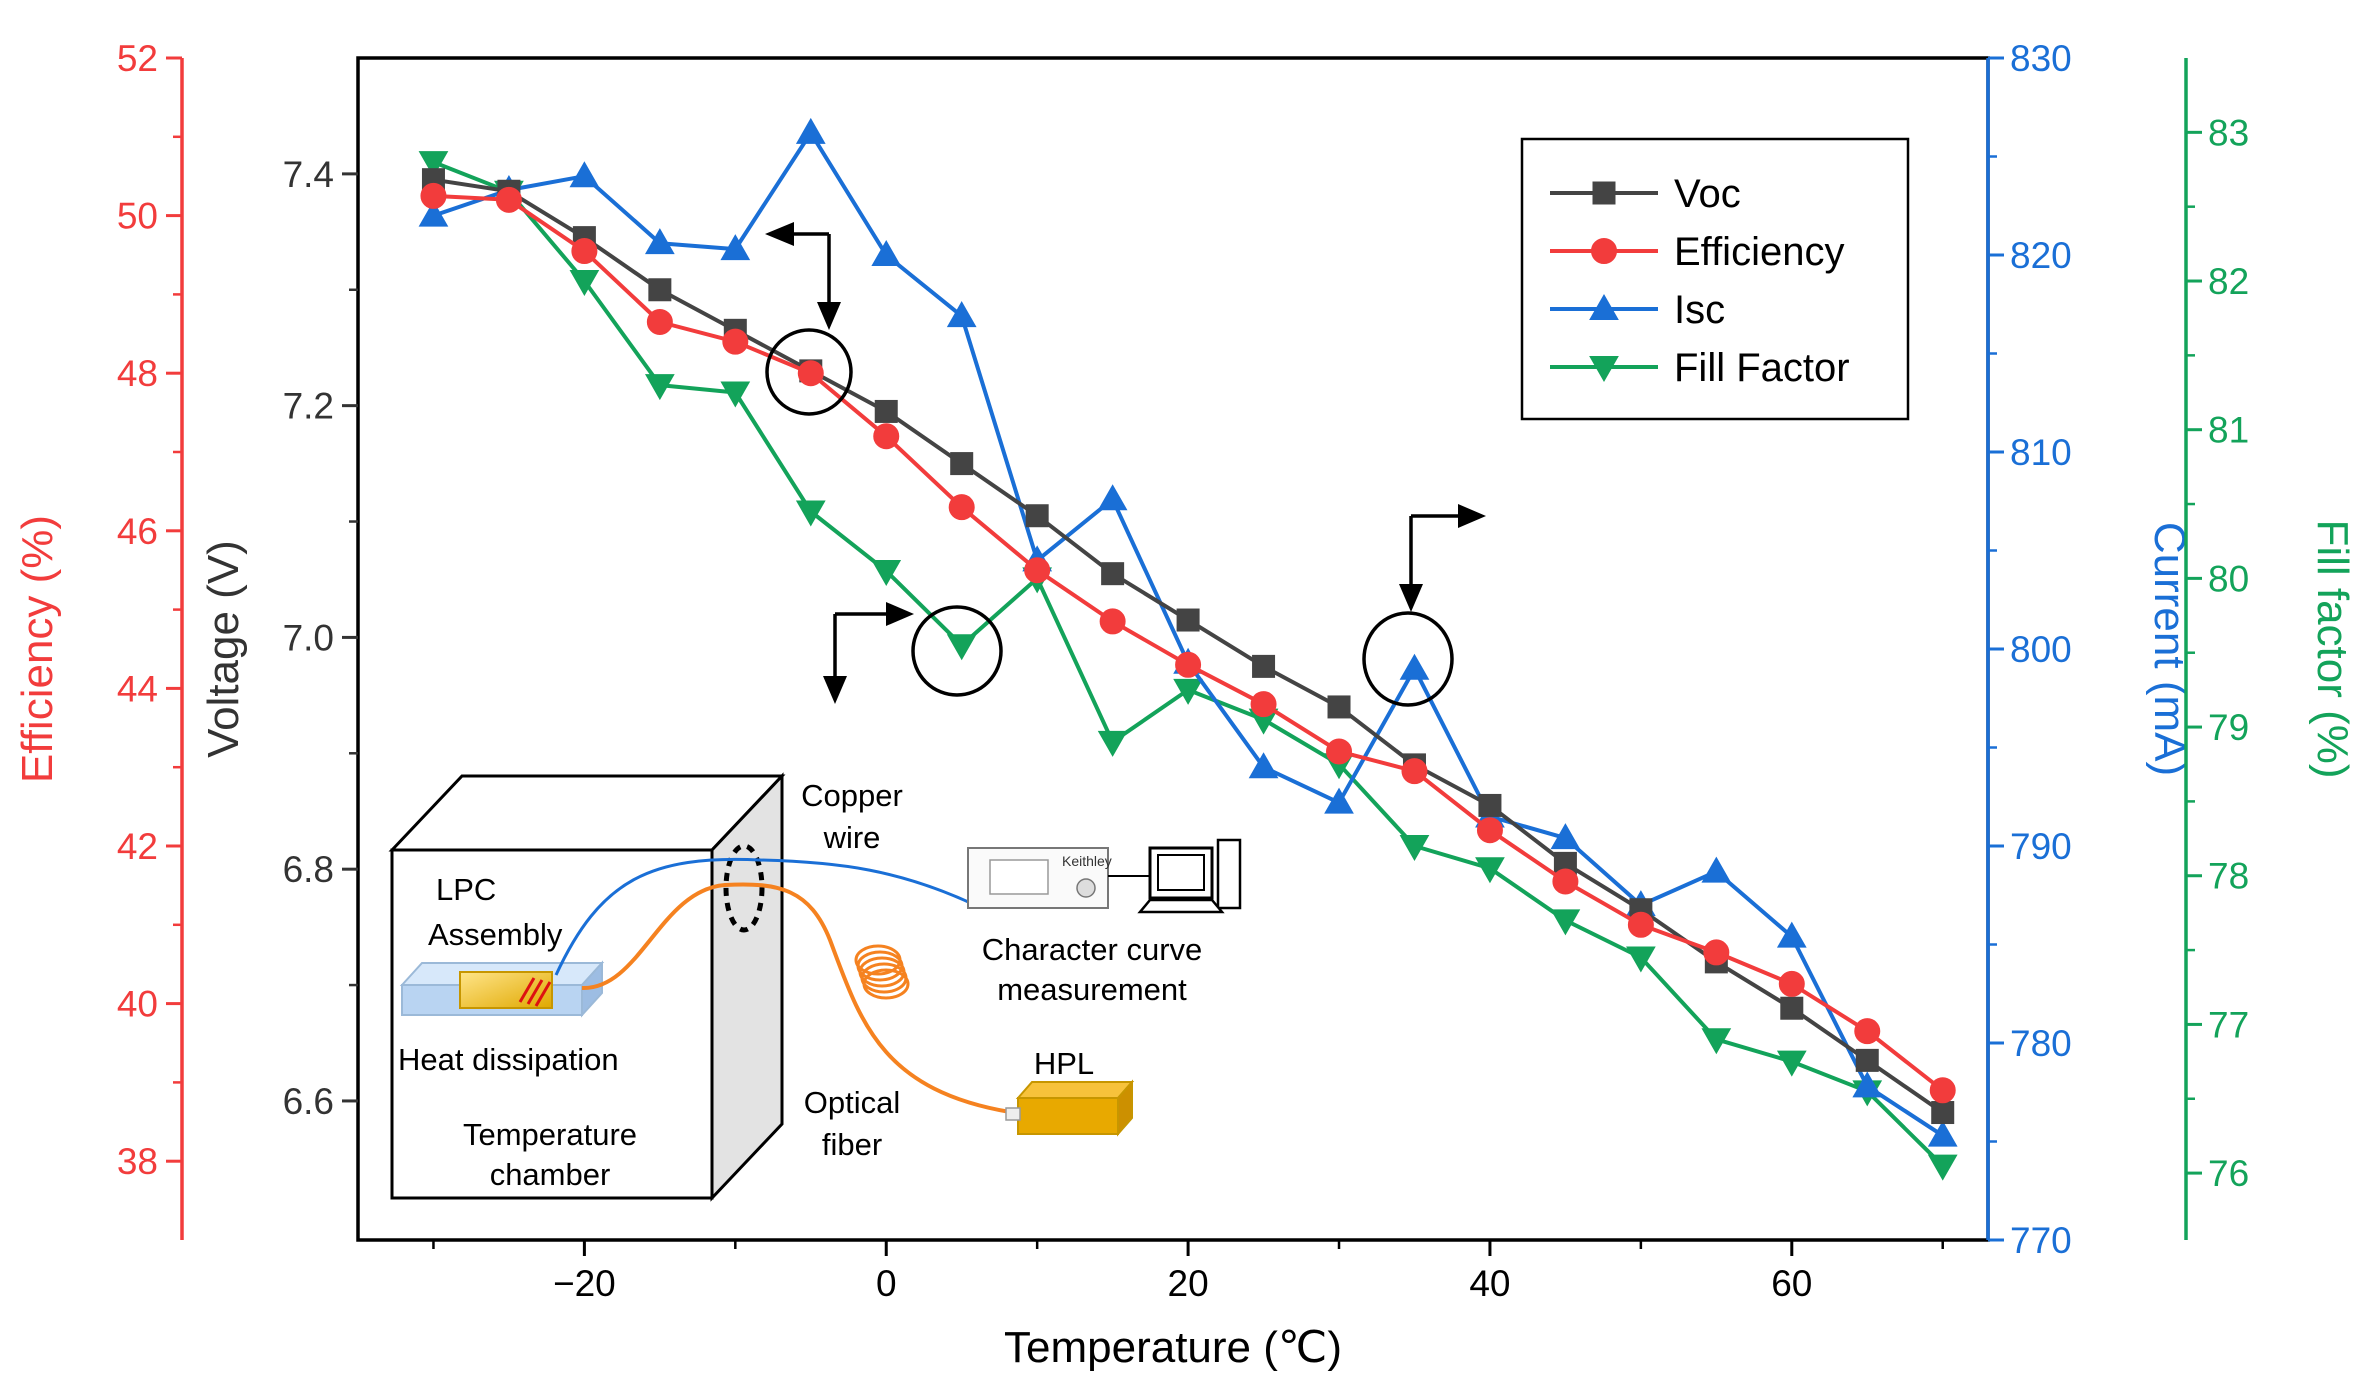  Describe the element at coordinates (2228, 281) in the screenshot. I see `y-tick-label: 82` at that location.